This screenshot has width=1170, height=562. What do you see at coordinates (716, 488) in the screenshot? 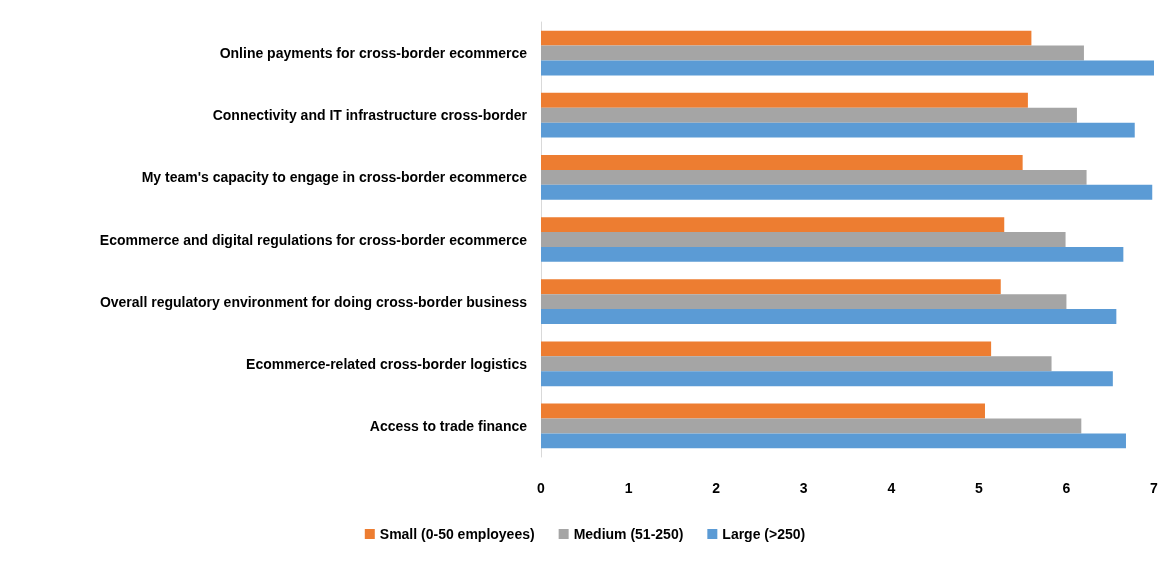
I see `x-tick-label: 2` at bounding box center [716, 488].